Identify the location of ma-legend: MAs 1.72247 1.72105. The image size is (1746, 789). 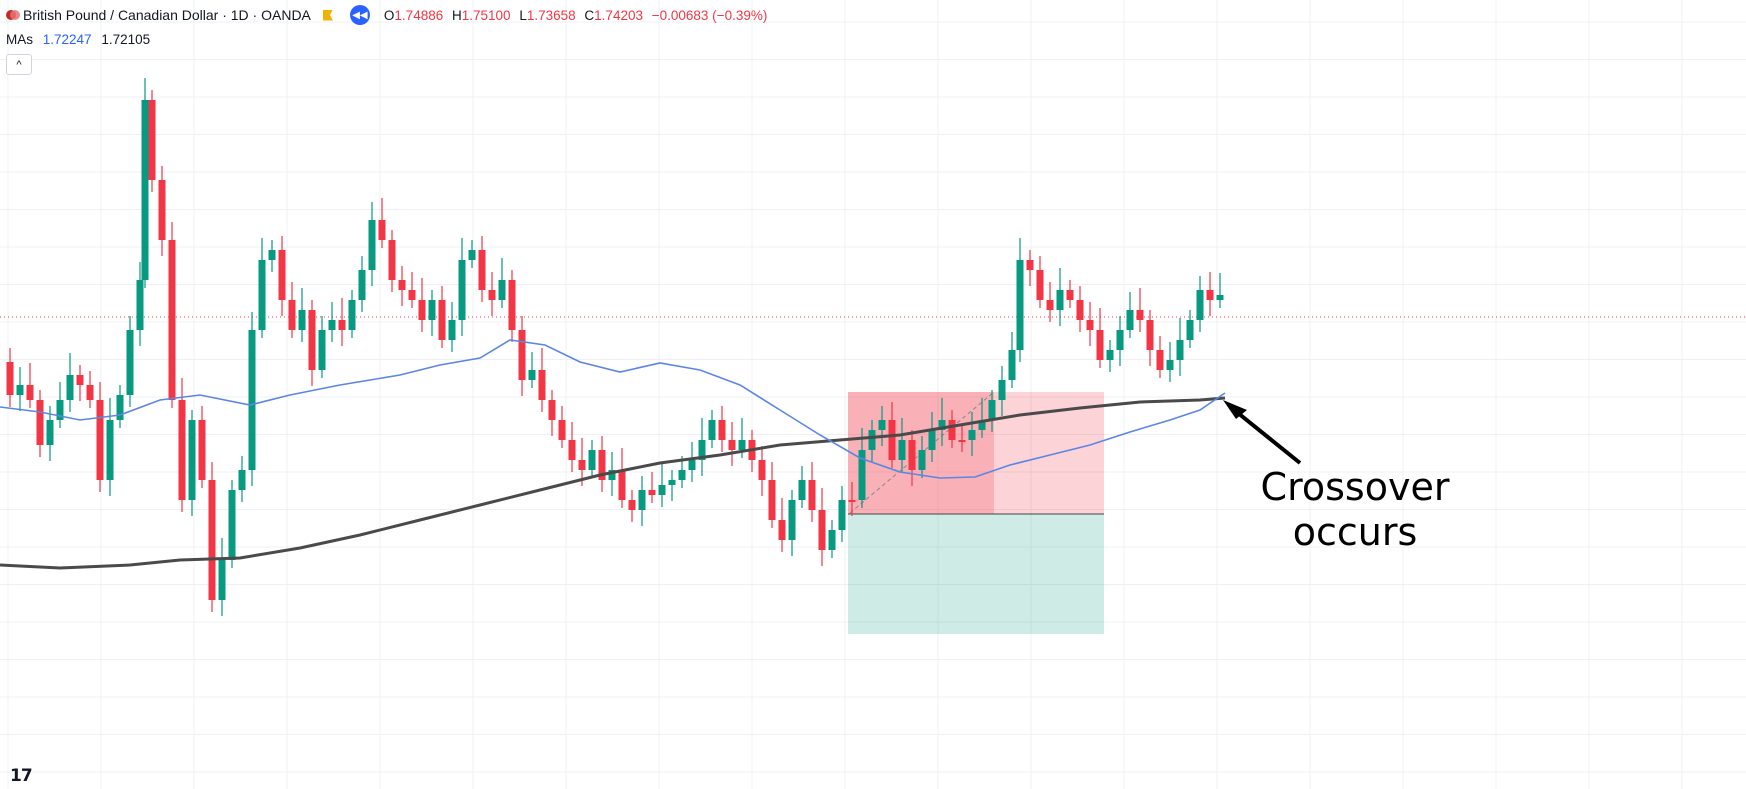
(78, 39).